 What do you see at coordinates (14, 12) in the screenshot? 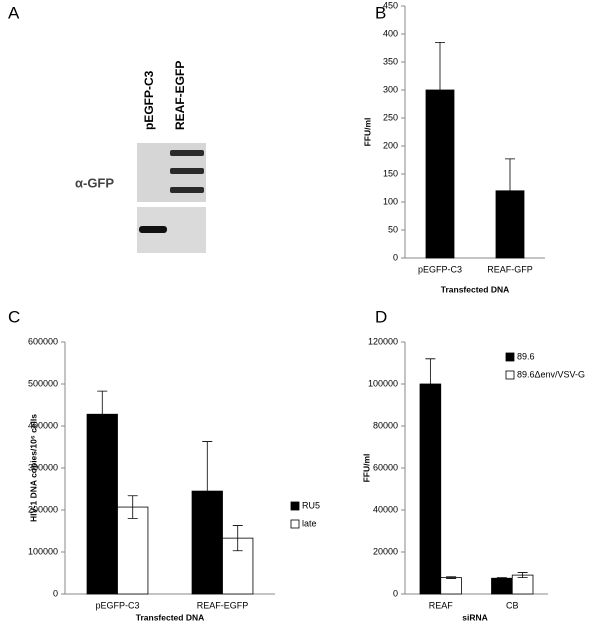
I see `panel-letter: A` at bounding box center [14, 12].